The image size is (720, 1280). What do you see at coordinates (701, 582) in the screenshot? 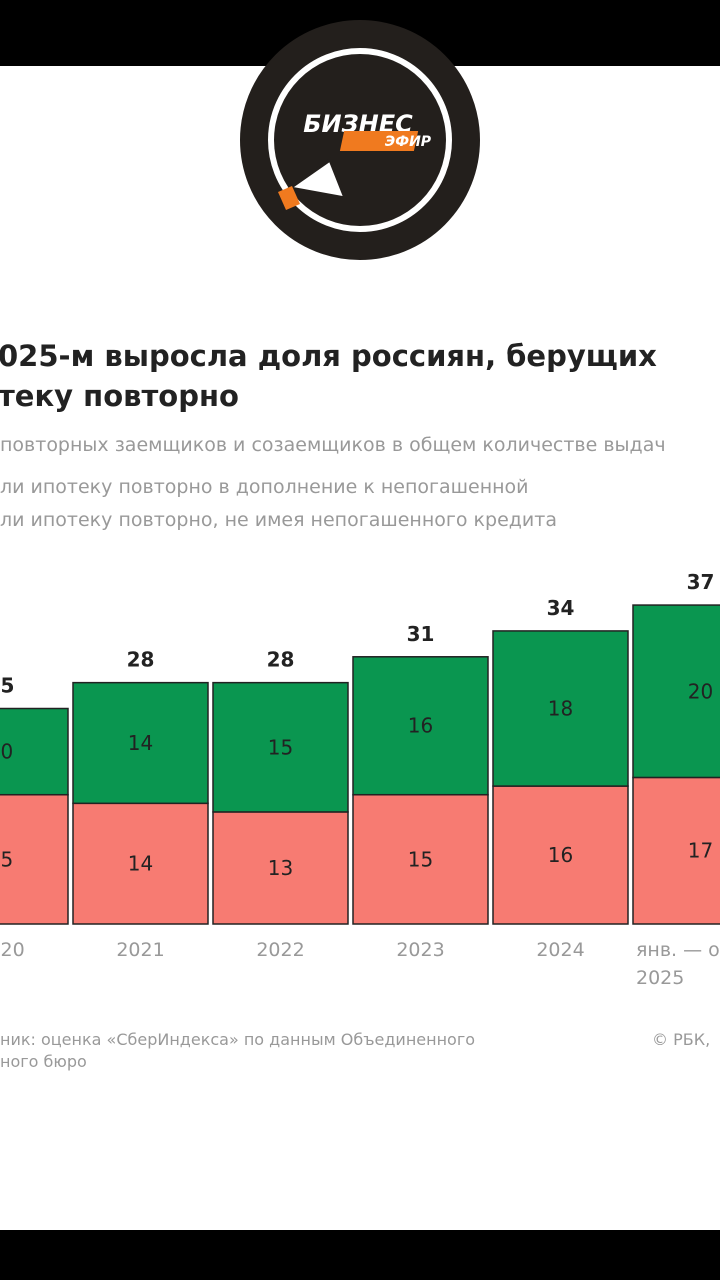
I see `total-label: 37` at bounding box center [701, 582].